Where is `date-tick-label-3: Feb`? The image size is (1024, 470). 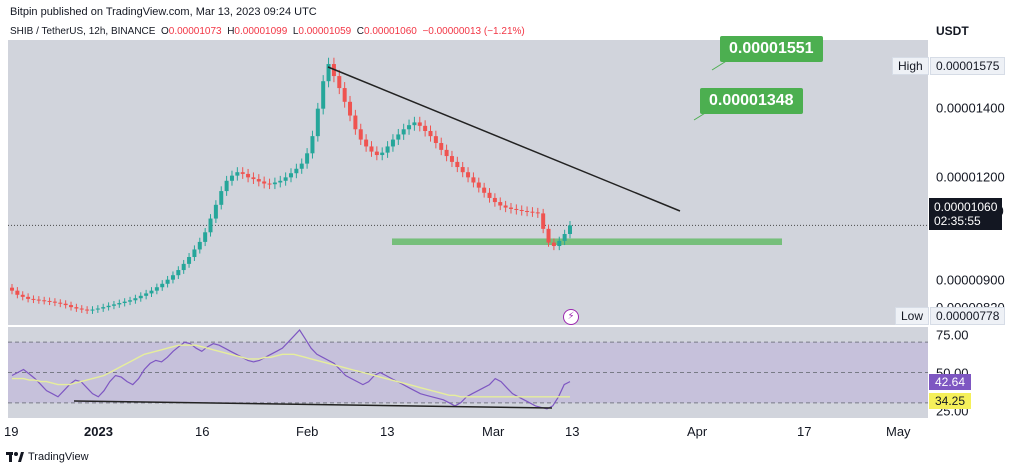 date-tick-label-3: Feb is located at coordinates (307, 431).